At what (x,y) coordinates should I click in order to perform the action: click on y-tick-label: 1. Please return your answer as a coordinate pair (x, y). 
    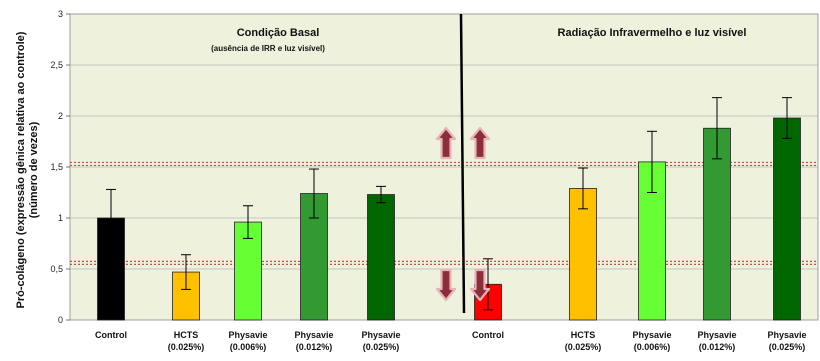
    Looking at the image, I should click on (60, 218).